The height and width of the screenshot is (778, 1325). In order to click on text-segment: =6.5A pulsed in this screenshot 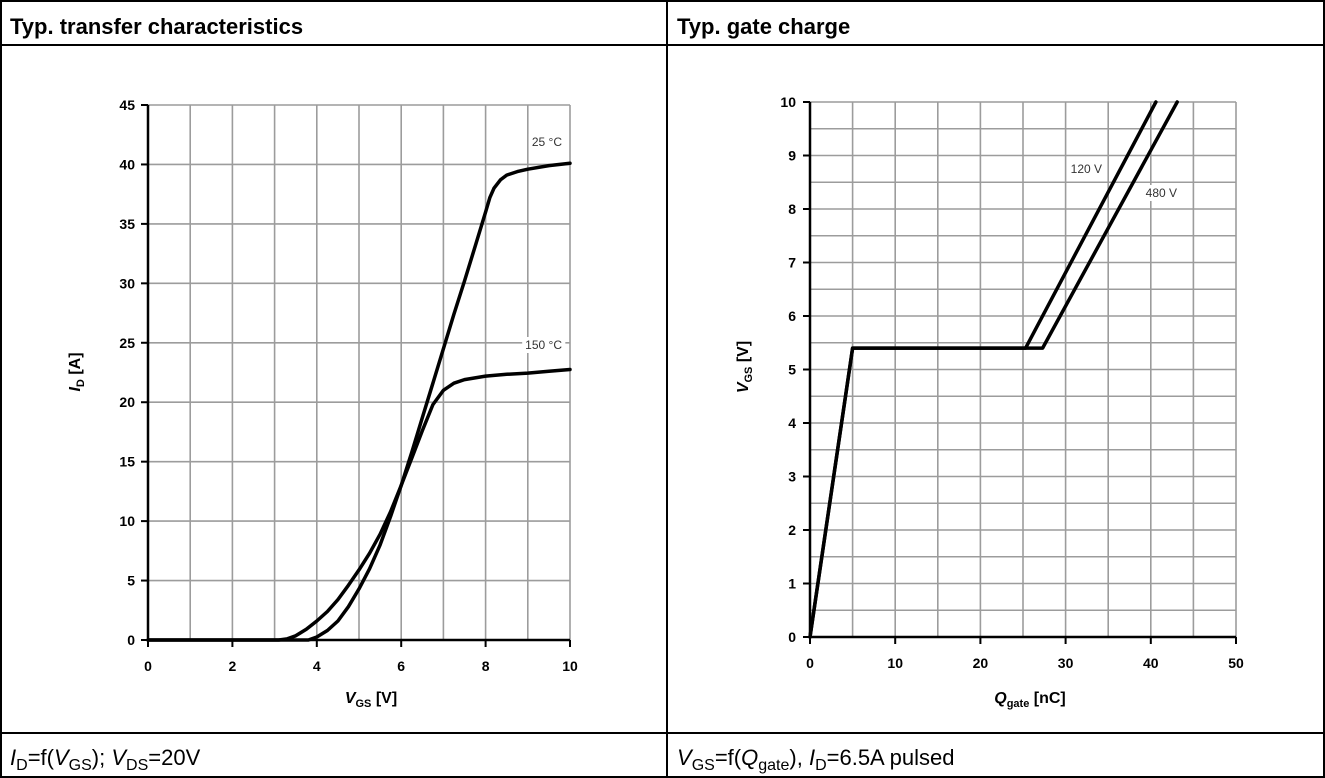, I will do `click(890, 757)`.